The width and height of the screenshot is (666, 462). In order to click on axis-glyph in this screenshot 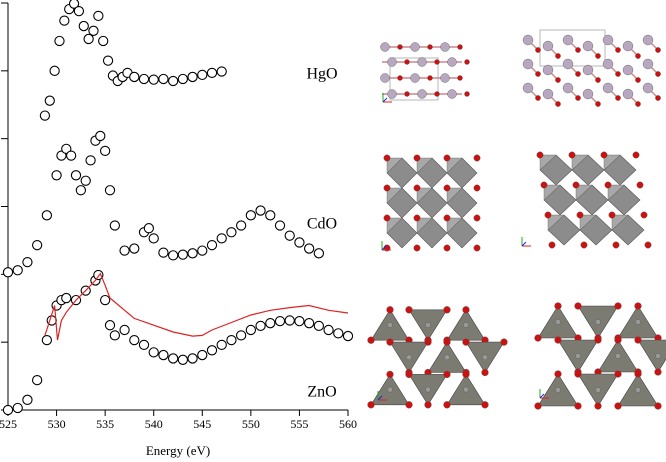, I will do `click(384, 248)`.